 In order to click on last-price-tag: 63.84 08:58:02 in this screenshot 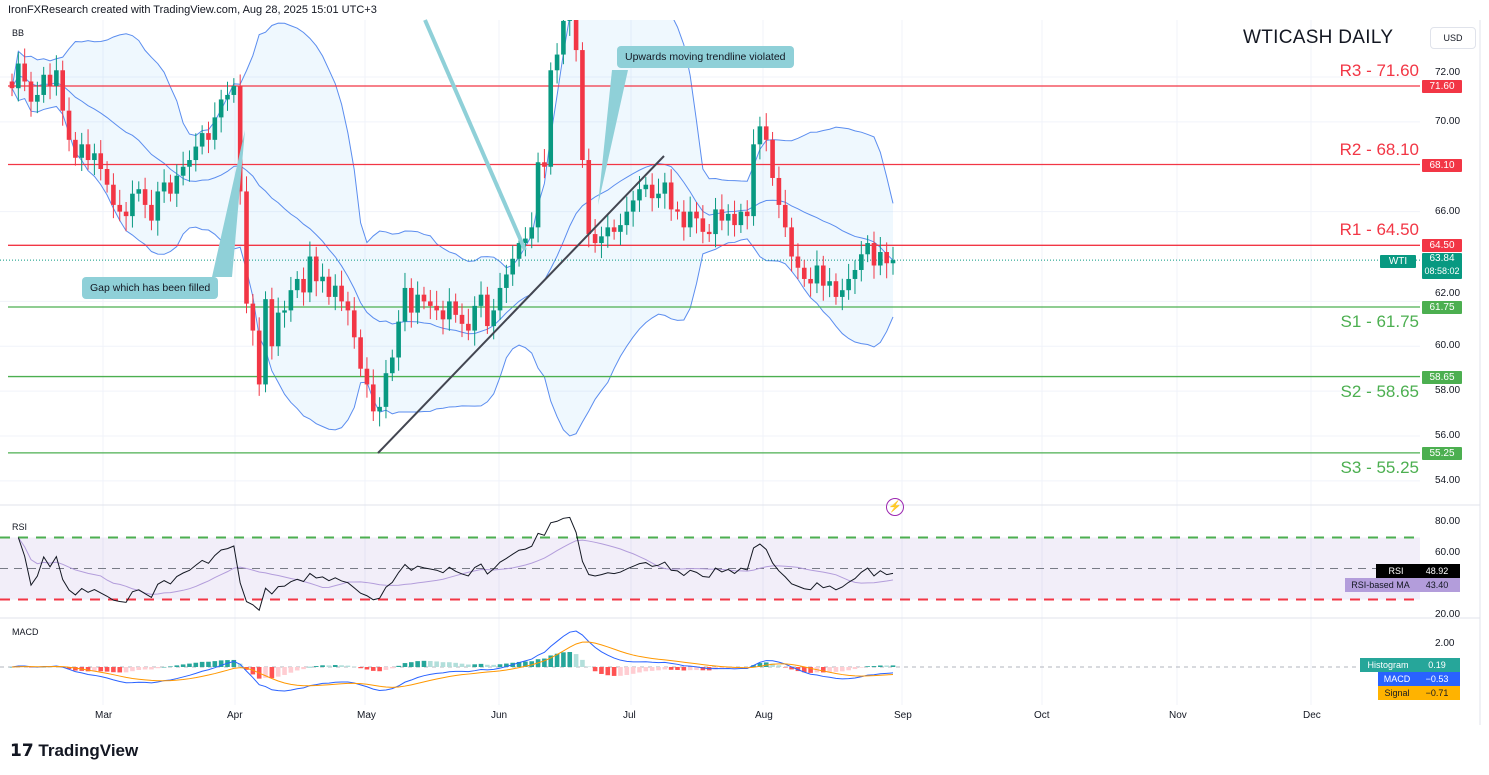, I will do `click(1442, 266)`.